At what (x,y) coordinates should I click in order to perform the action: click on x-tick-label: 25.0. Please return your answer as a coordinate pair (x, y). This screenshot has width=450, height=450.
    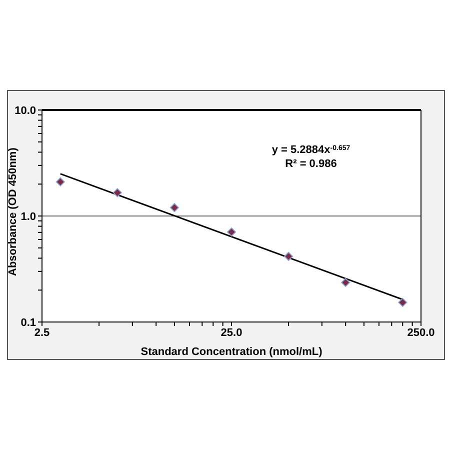
    Looking at the image, I should click on (231, 332).